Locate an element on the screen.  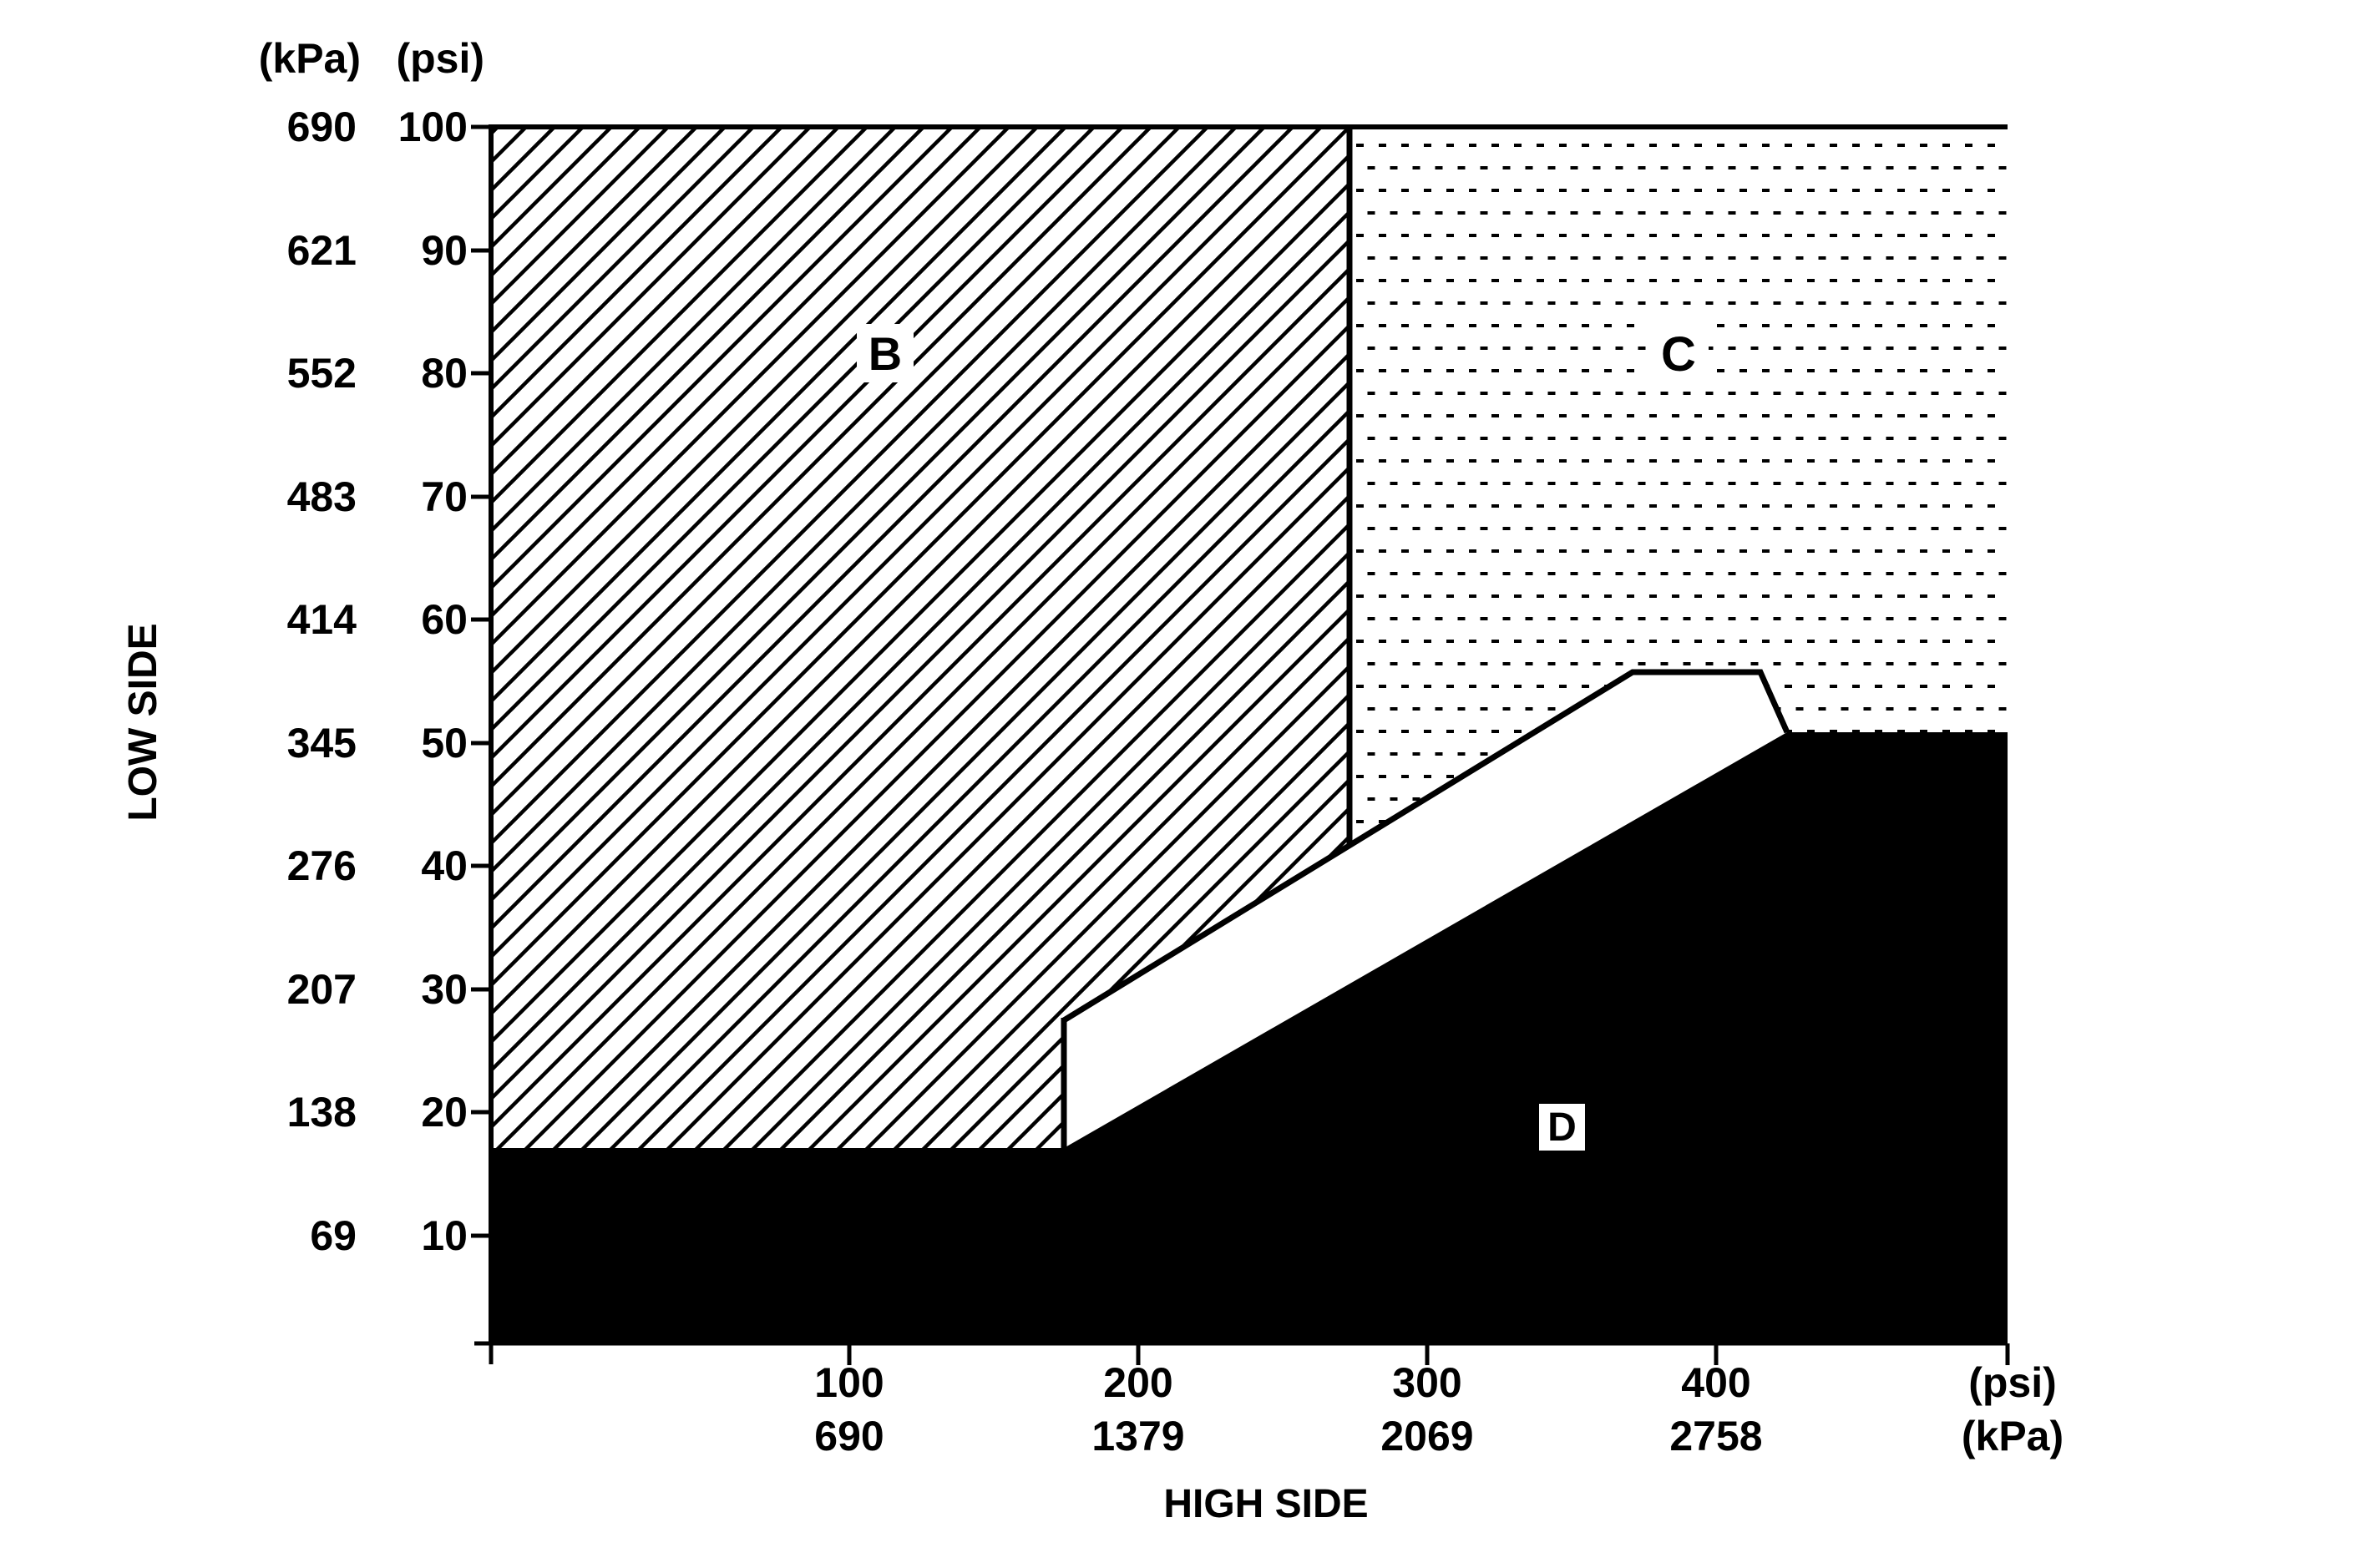
y-tick-label-kpa: 414 is located at coordinates (321, 620).